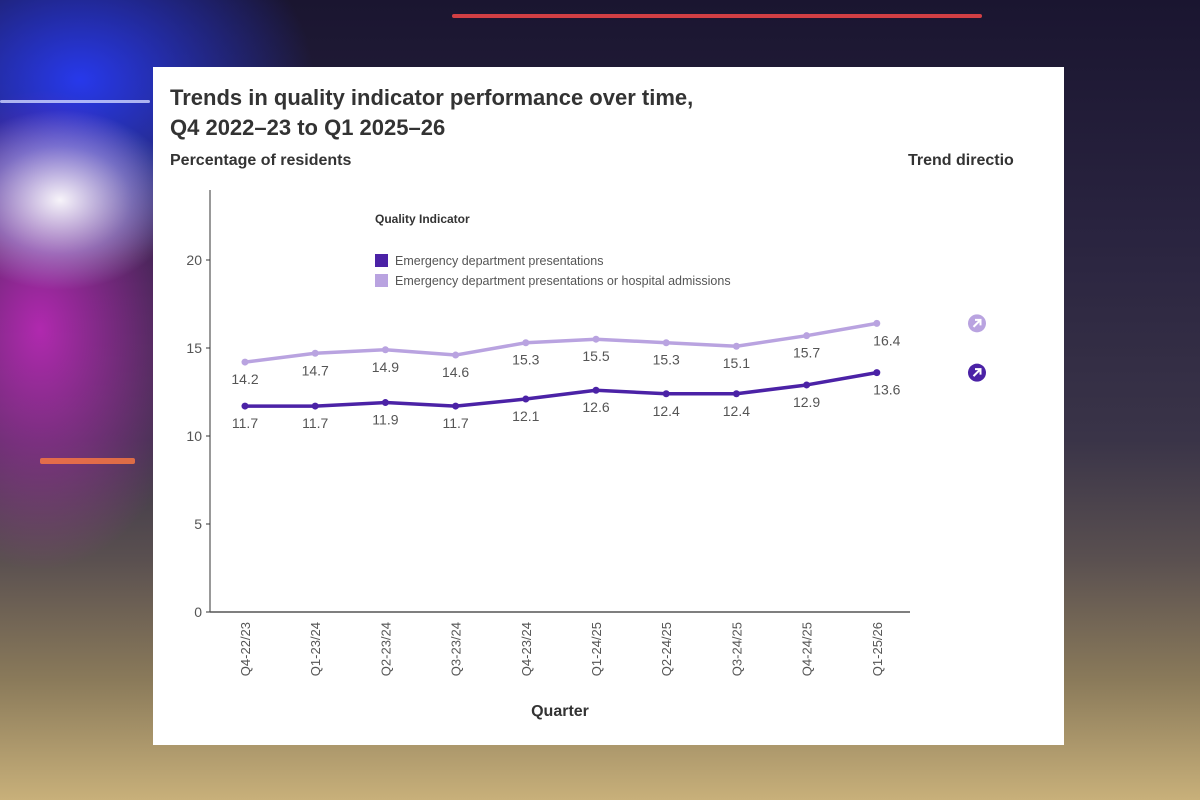 The image size is (1200, 800). Describe the element at coordinates (877, 649) in the screenshot. I see `x-tick-label: Q1-25/26` at that location.